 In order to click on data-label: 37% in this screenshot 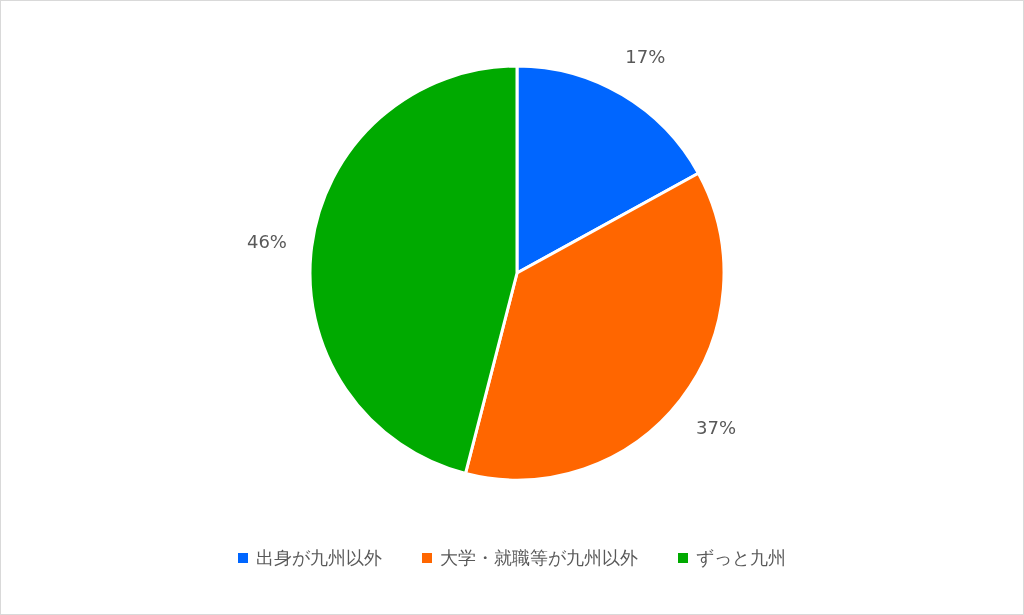, I will do `click(716, 427)`.